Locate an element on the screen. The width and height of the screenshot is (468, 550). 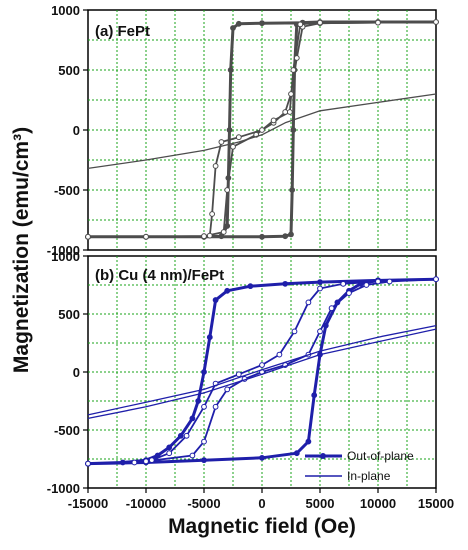
x-ticks: -15000 -10000 -5000 0 5000 10000 15000 is located at coordinates (261, 499).